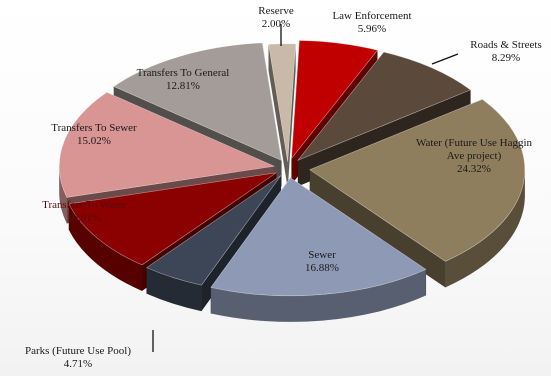 The width and height of the screenshot is (551, 376). What do you see at coordinates (318, 237) in the screenshot?
I see `pie-slice-sewer` at bounding box center [318, 237].